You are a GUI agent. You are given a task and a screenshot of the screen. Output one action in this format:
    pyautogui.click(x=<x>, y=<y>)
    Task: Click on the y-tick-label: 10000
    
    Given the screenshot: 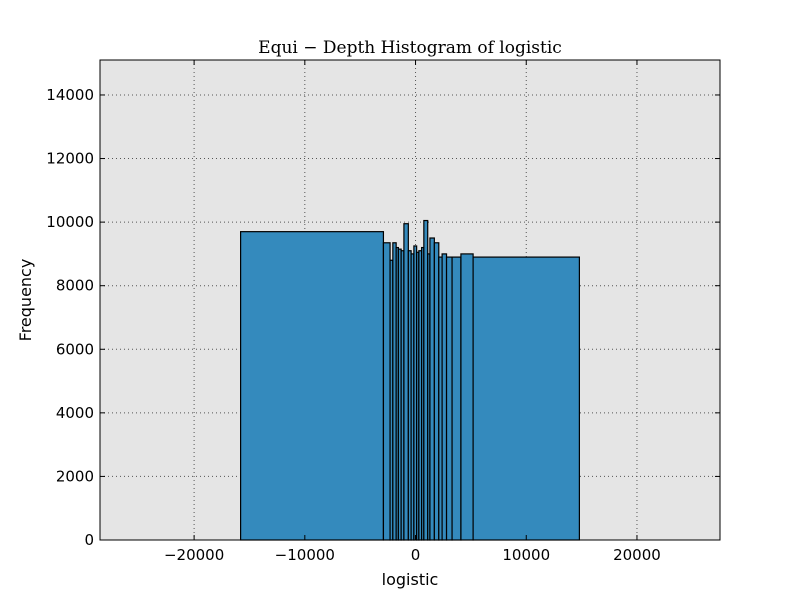 What is the action you would take?
    pyautogui.click(x=70, y=222)
    